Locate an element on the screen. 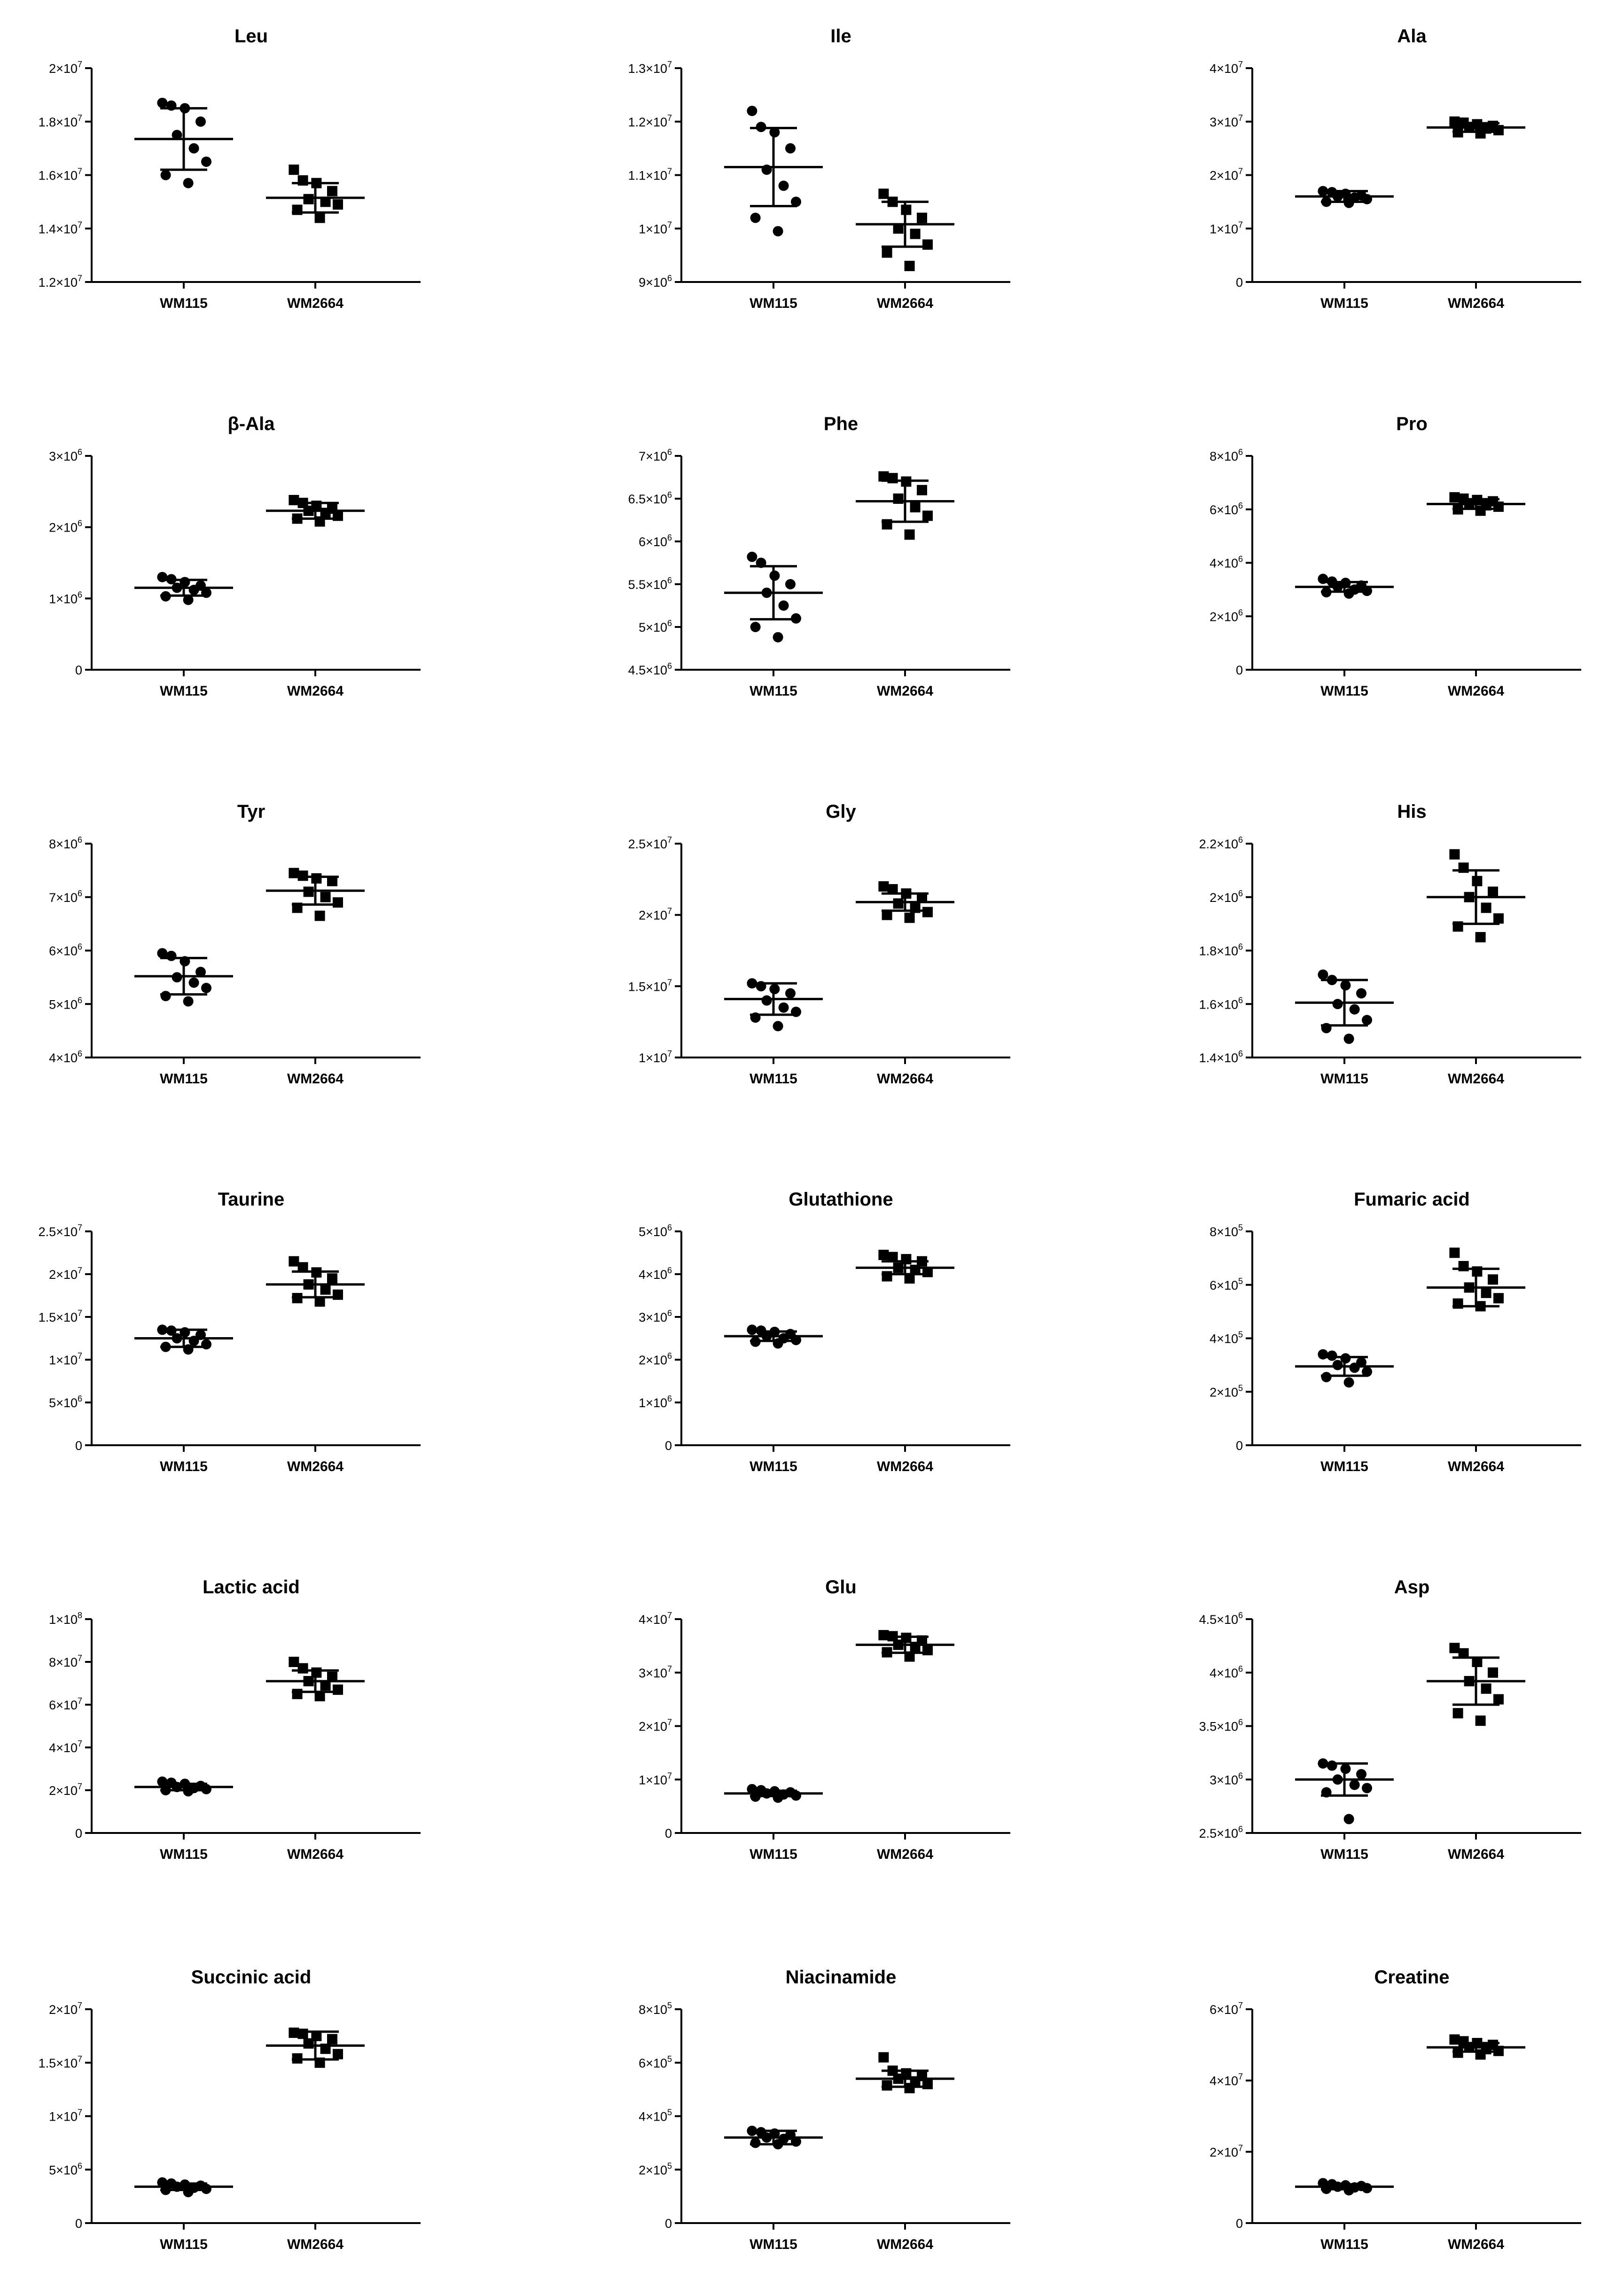 Image resolution: width=1624 pixels, height=2279 pixels. y-tick-label: 1.8×10⁶ is located at coordinates (1221, 950).